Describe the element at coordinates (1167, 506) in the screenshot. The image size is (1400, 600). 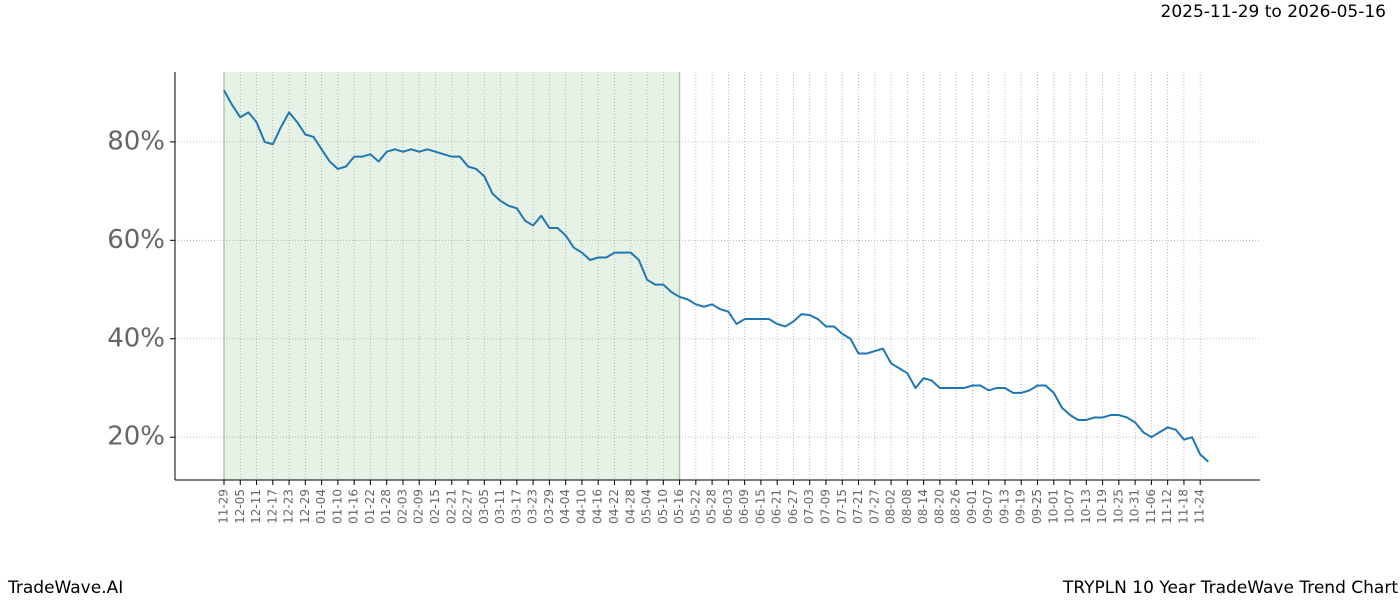
I see `x-tick-label: 11-12` at that location.